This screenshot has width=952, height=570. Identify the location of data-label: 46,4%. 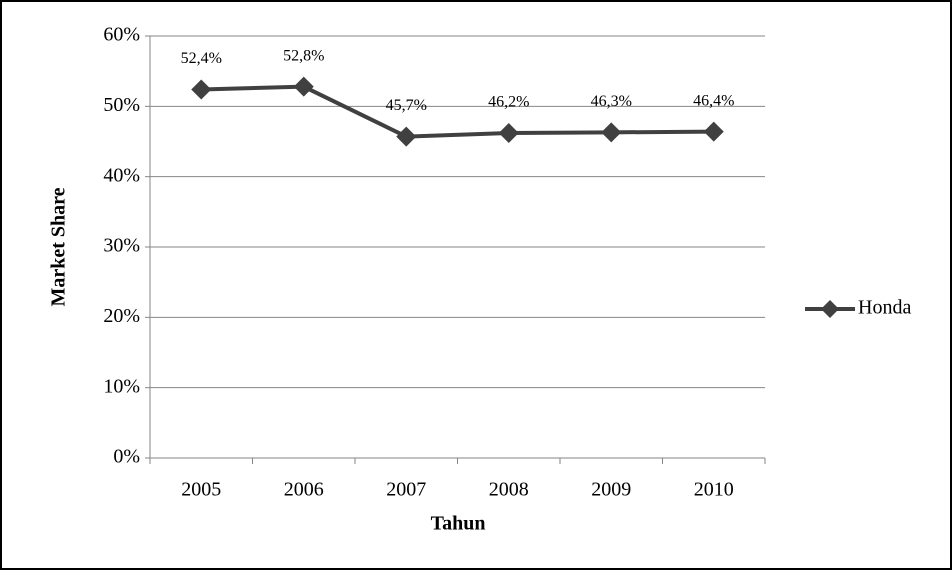
(713, 100).